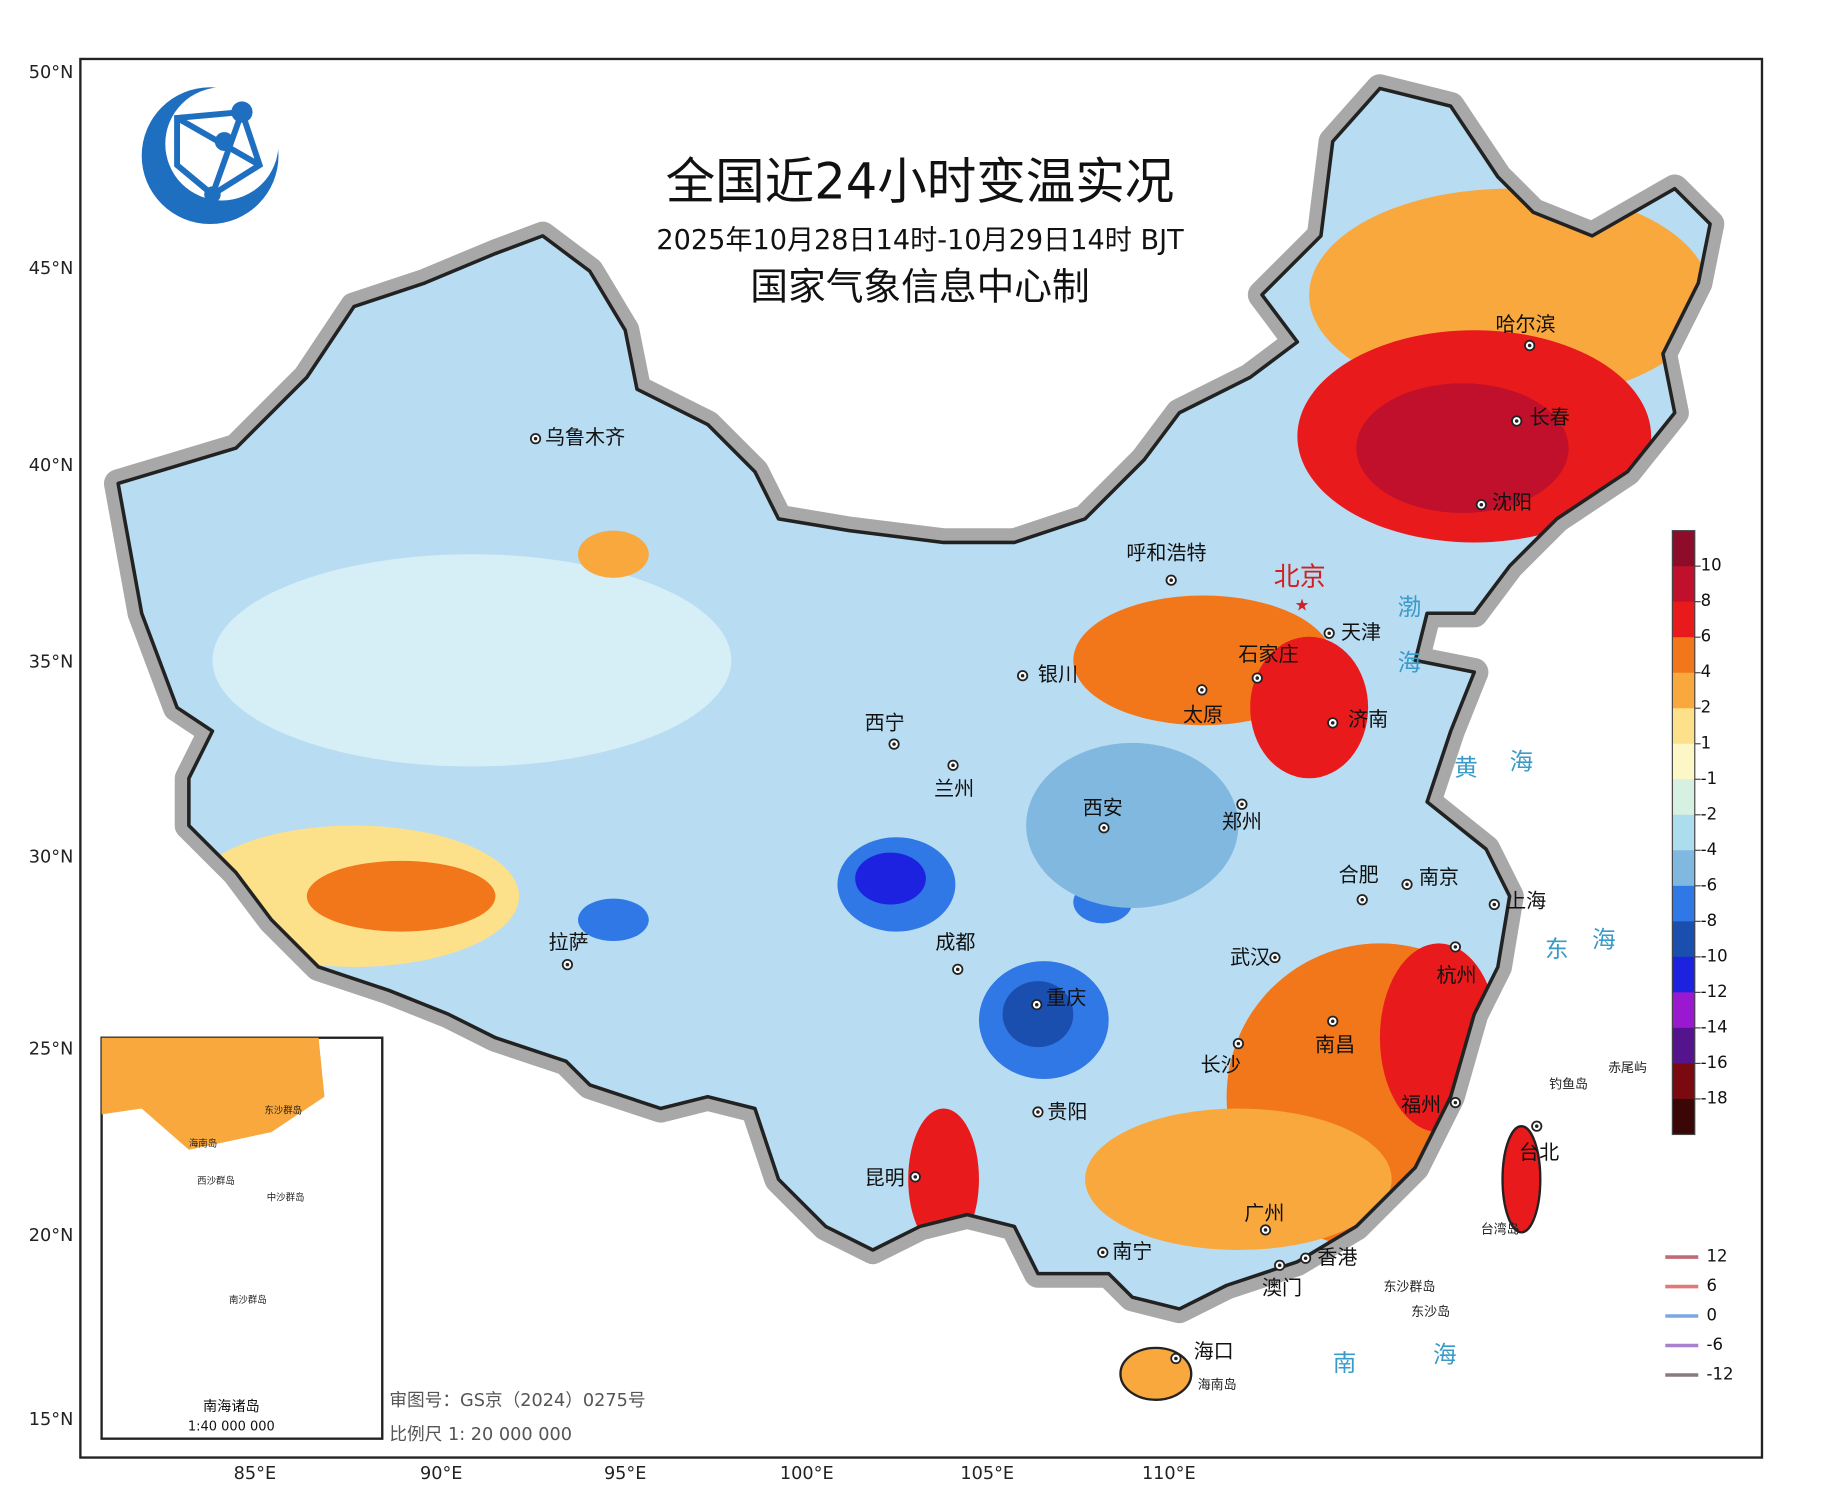 Image resolution: width=1840 pixels, height=1504 pixels. Describe the element at coordinates (1539, 1152) in the screenshot. I see `city-label: 台北` at that location.